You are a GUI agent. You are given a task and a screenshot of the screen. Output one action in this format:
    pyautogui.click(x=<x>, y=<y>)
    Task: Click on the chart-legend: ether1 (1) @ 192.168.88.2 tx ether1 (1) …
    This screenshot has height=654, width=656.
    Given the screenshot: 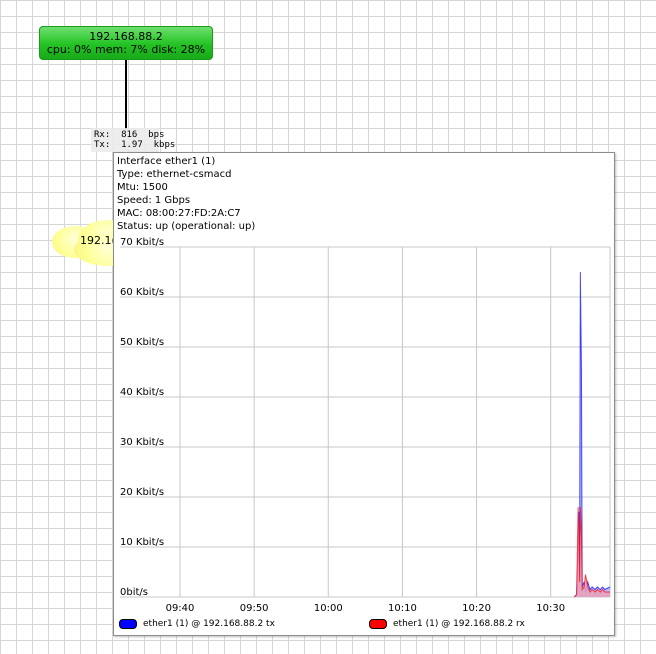 What is the action you would take?
    pyautogui.click(x=364, y=626)
    